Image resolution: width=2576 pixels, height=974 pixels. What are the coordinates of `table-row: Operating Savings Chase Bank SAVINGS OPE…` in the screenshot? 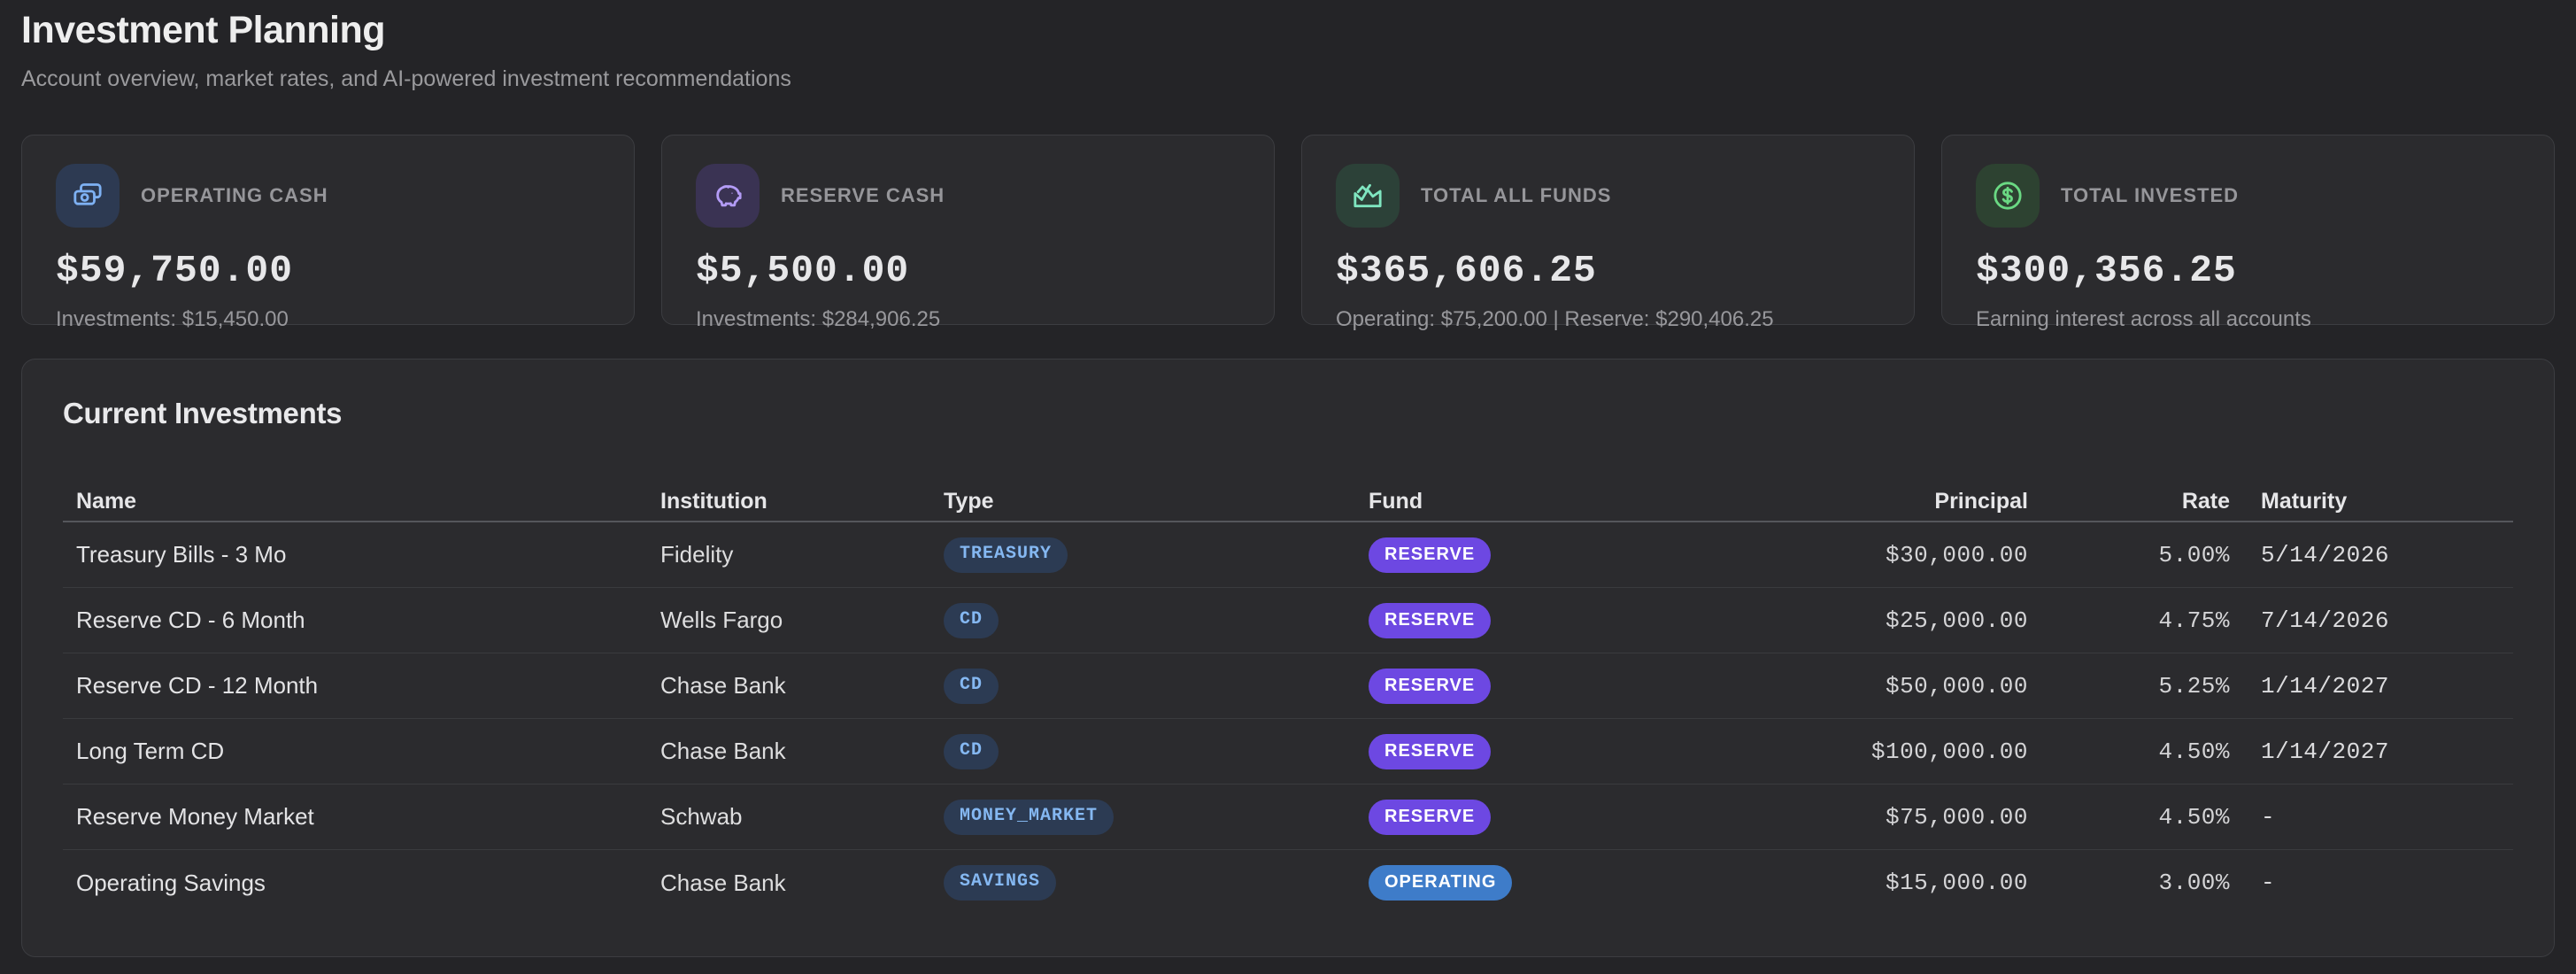 It's located at (1288, 883).